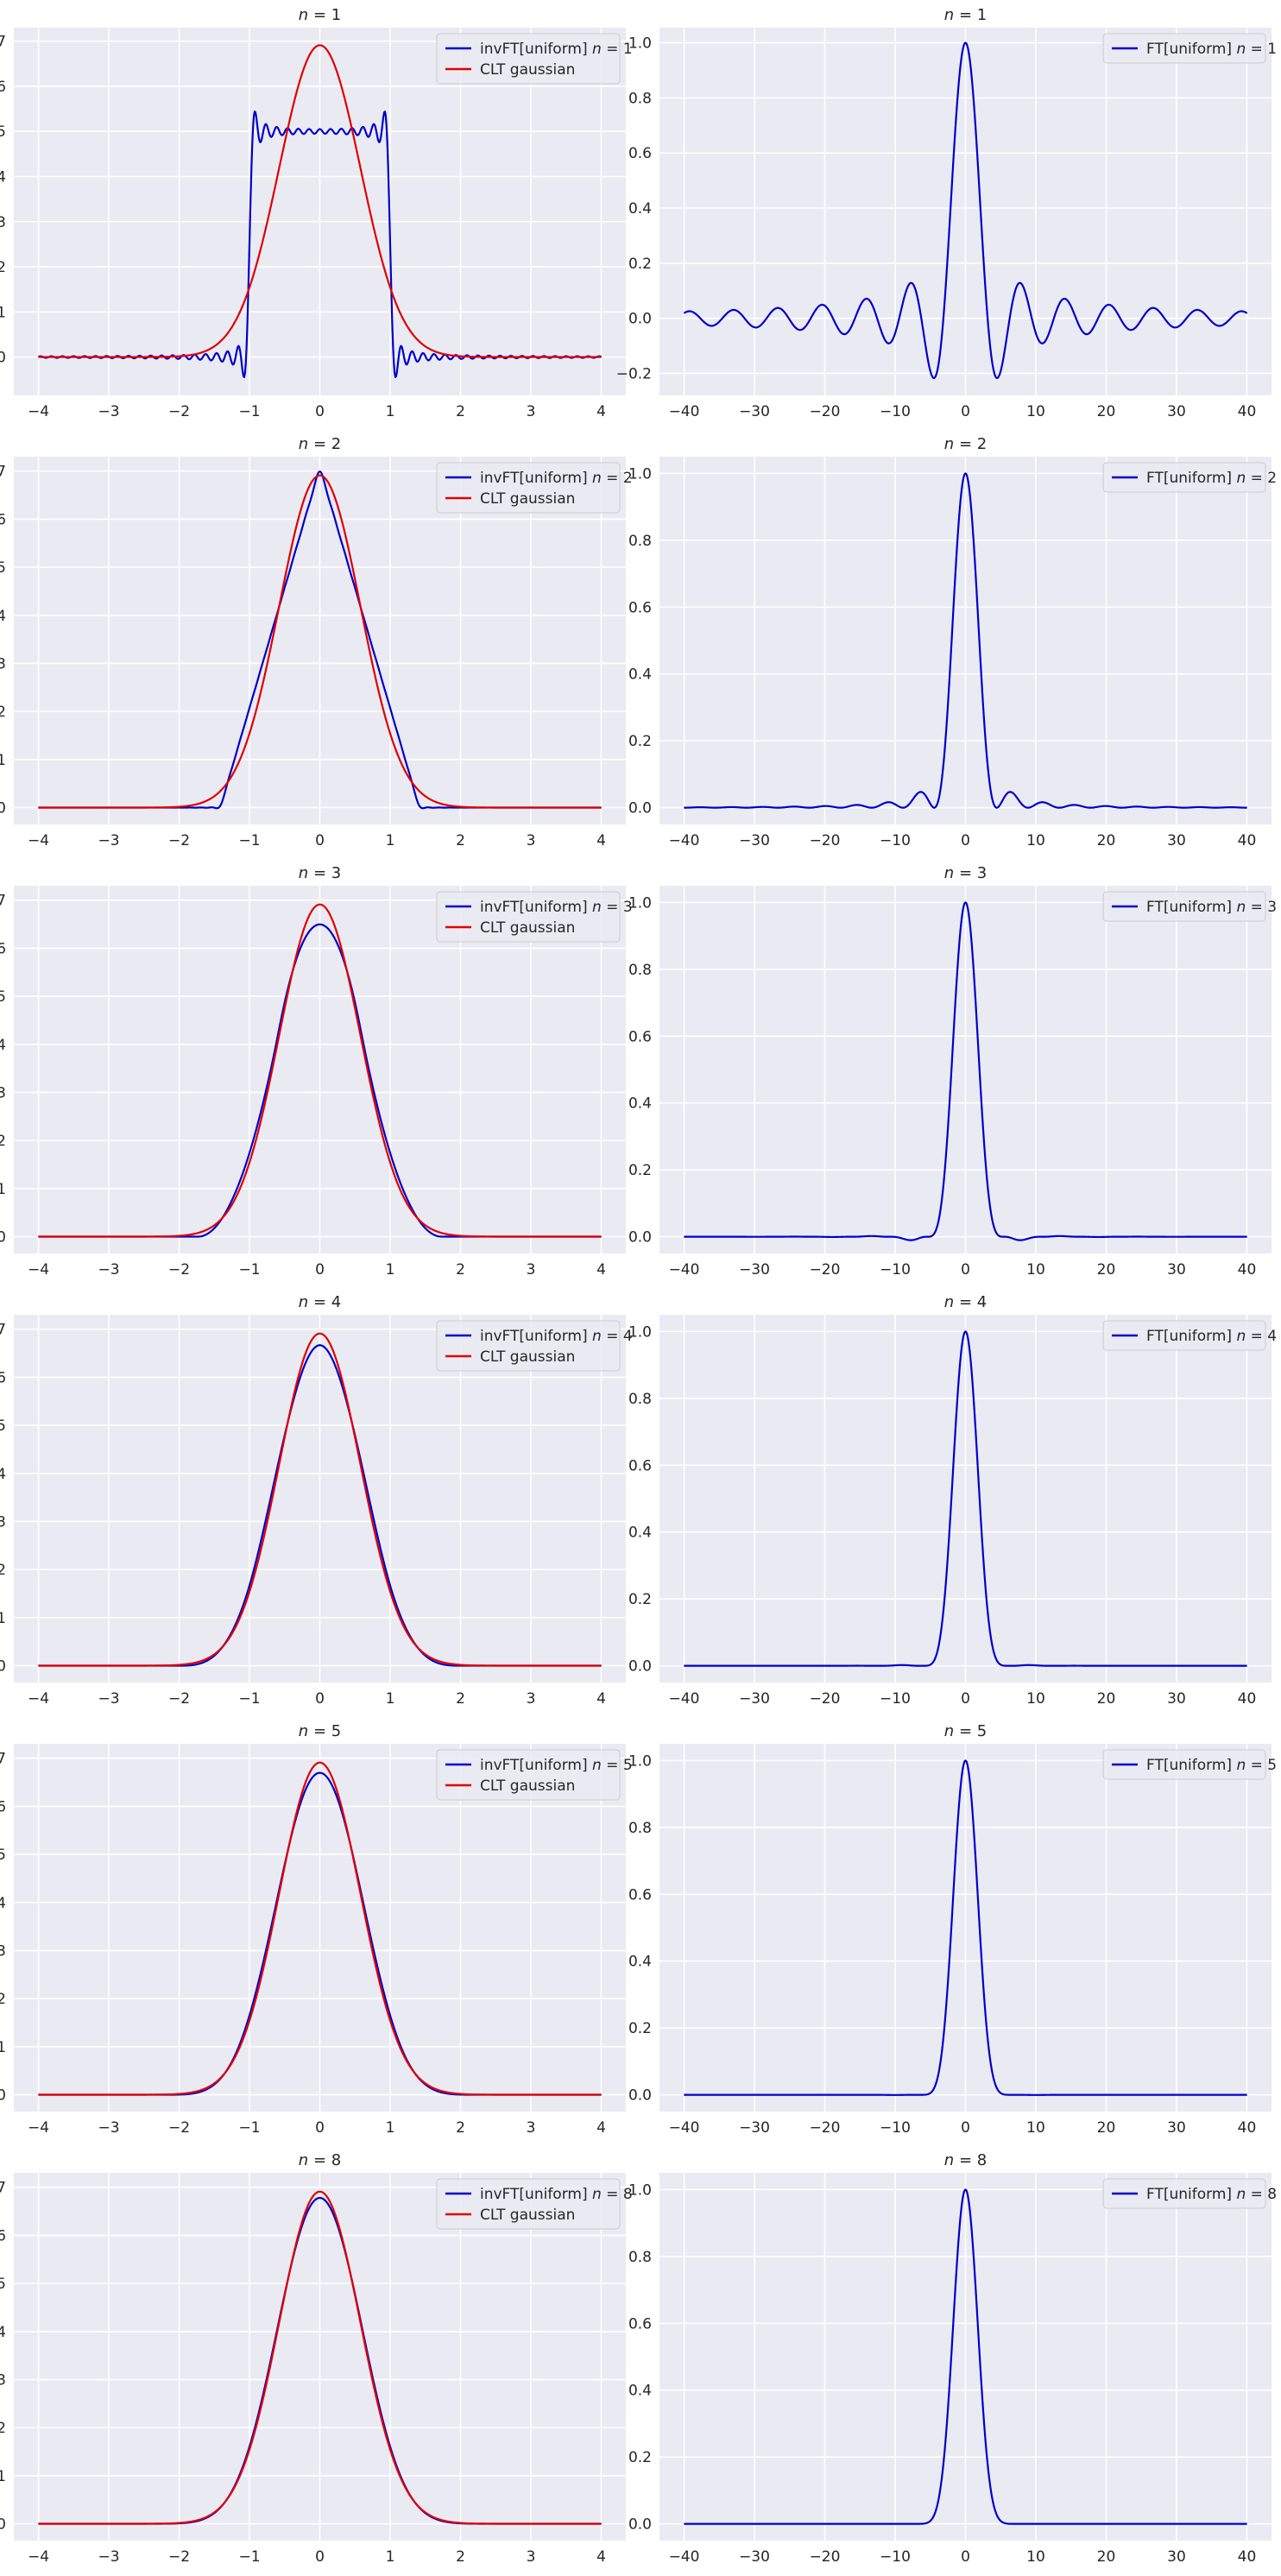  I want to click on gaussian-line, so click(320, 201).